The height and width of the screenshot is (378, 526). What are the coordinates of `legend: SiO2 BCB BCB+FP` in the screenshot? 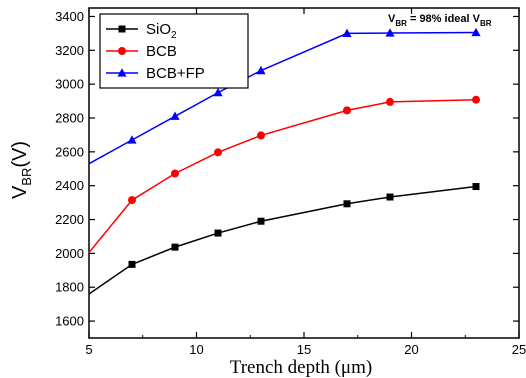 It's located at (174, 51).